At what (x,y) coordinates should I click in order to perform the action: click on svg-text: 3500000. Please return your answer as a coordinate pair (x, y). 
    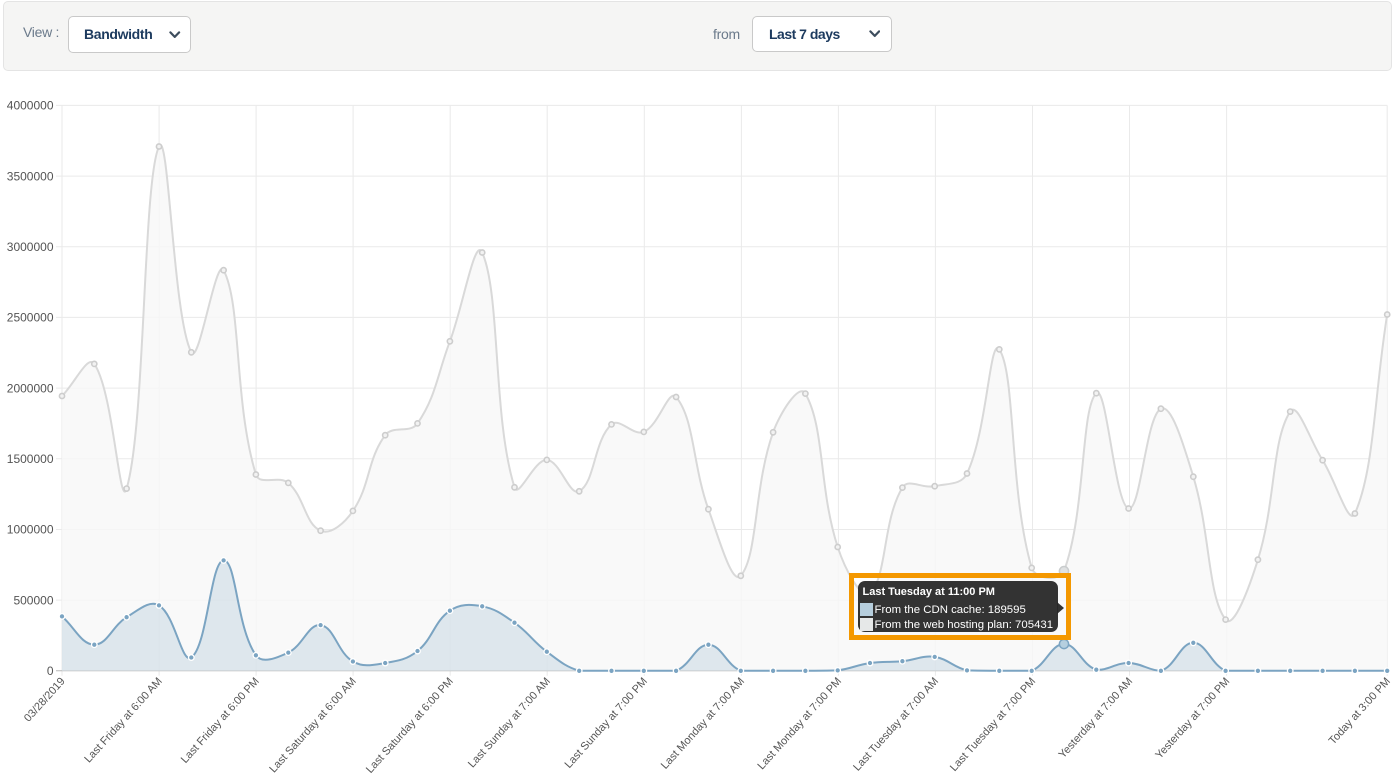
    Looking at the image, I should click on (30, 176).